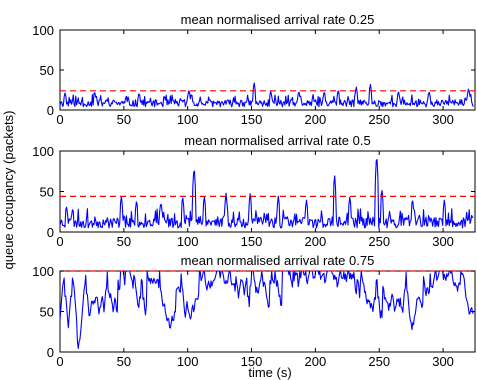  Describe the element at coordinates (277, 140) in the screenshot. I see `panel-title: mean normalised arrival rate 0.5` at that location.